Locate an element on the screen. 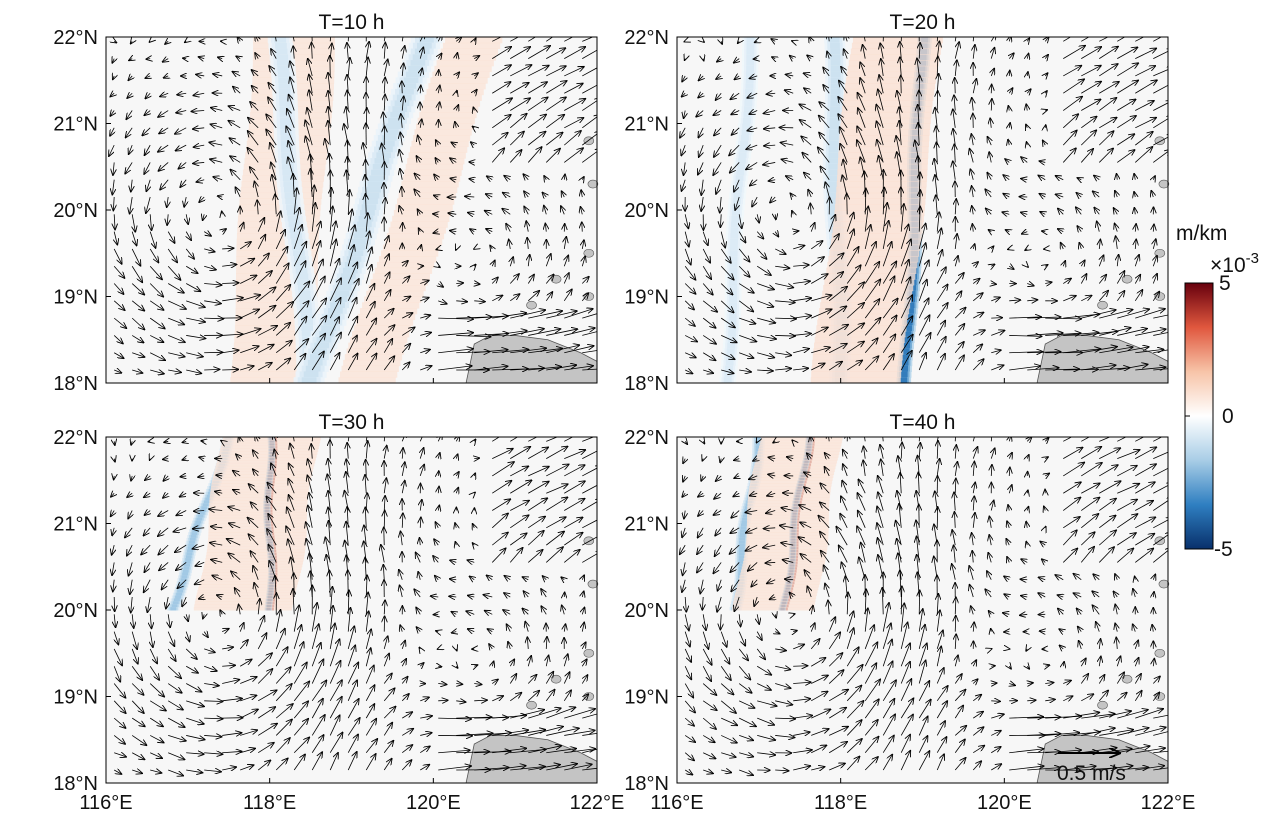 The image size is (1286, 820). colorbar-tick-label-zero: 0 is located at coordinates (1228, 416).